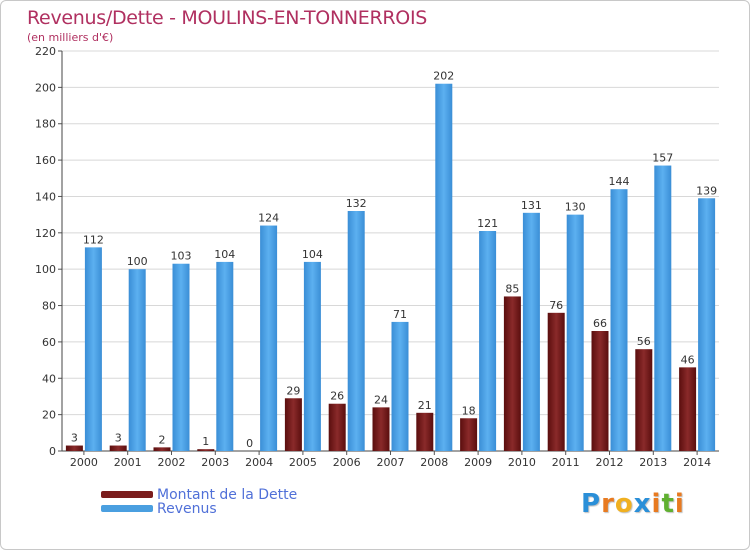  Describe the element at coordinates (172, 462) in the screenshot. I see `x-tick-label: 2002` at that location.